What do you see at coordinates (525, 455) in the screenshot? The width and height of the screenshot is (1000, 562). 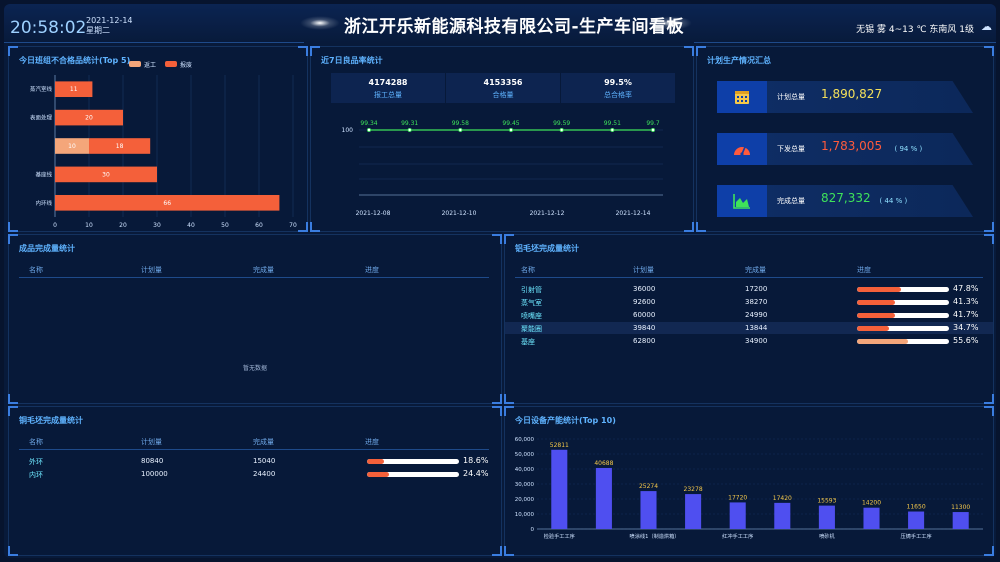 I see `y-tick-label: 50,000` at bounding box center [525, 455].